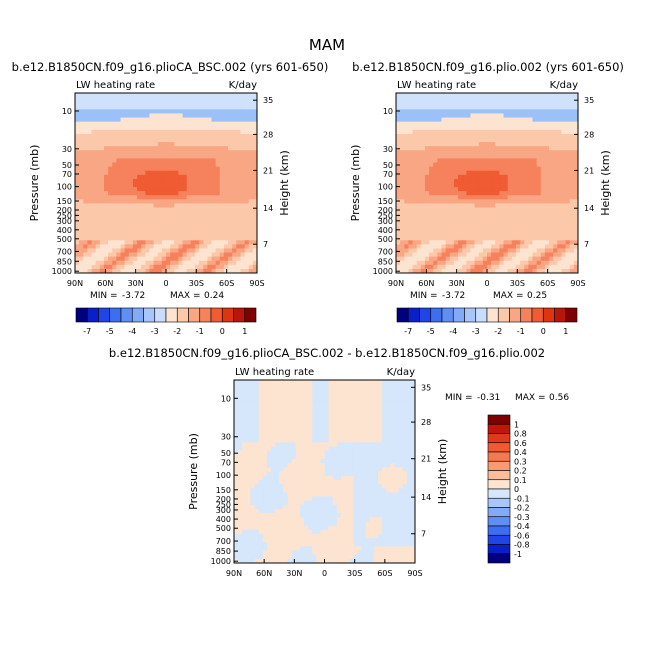 The height and width of the screenshot is (654, 654). What do you see at coordinates (64, 239) in the screenshot?
I see `panel1-ytick-label: 500` at bounding box center [64, 239].